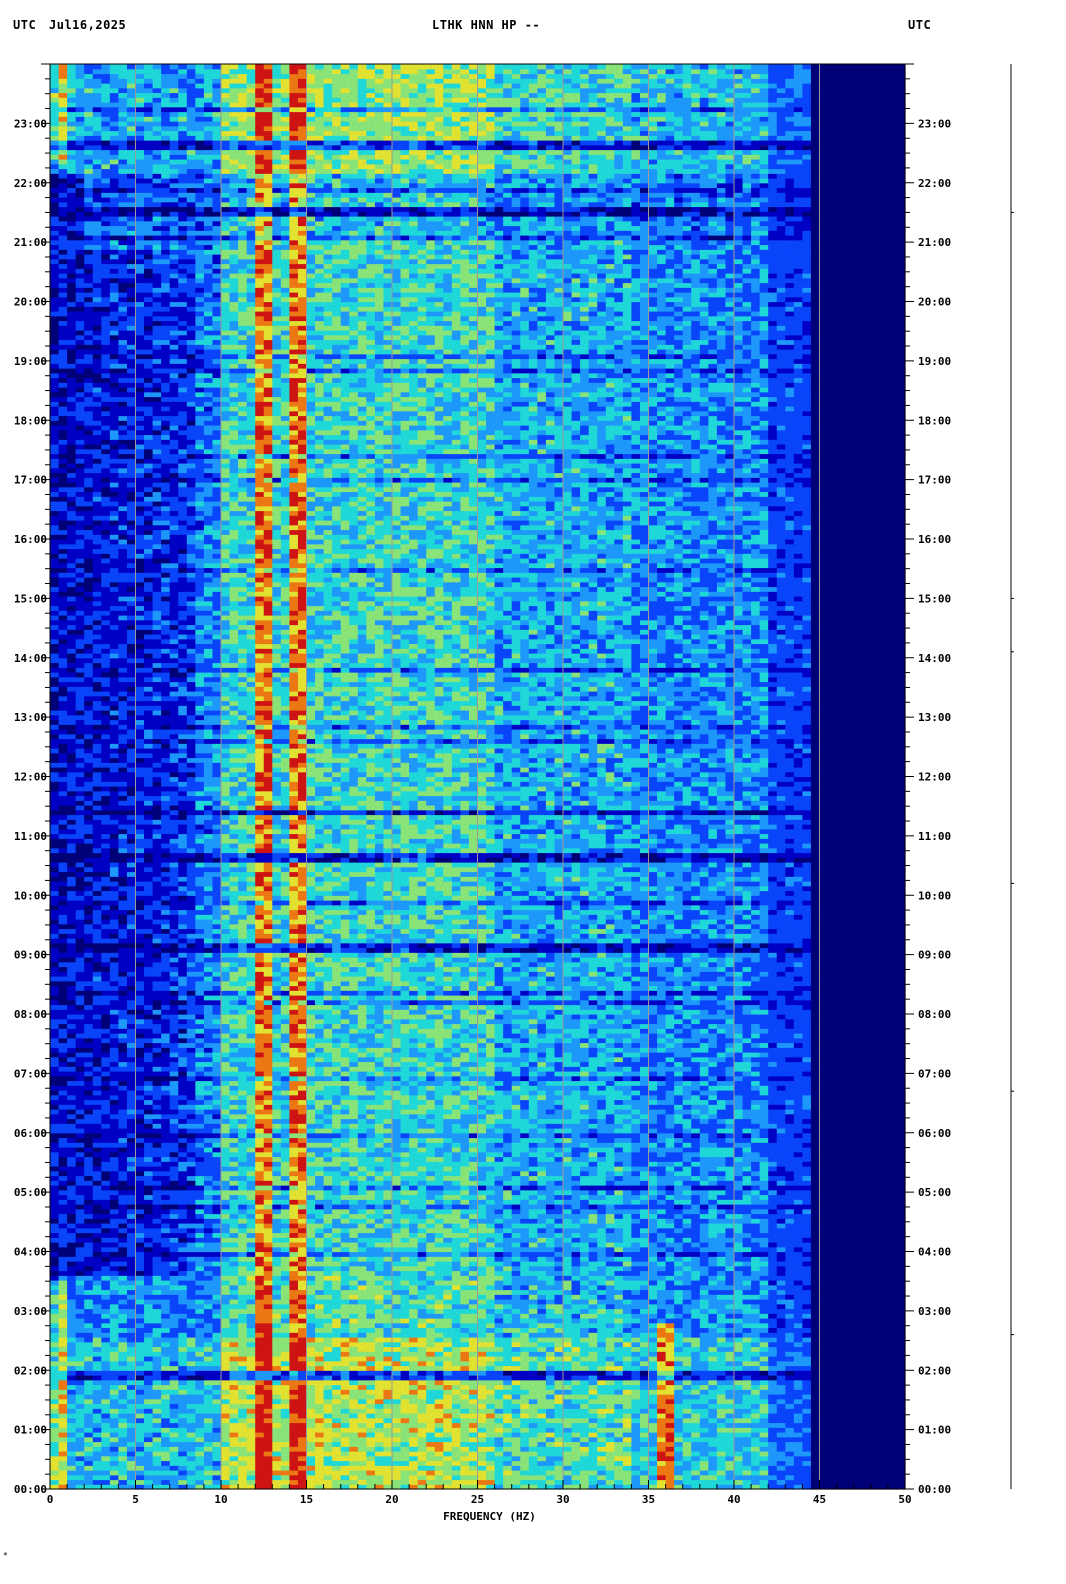  Describe the element at coordinates (934, 1252) in the screenshot. I see `y-tick-label-right: 04:00` at that location.